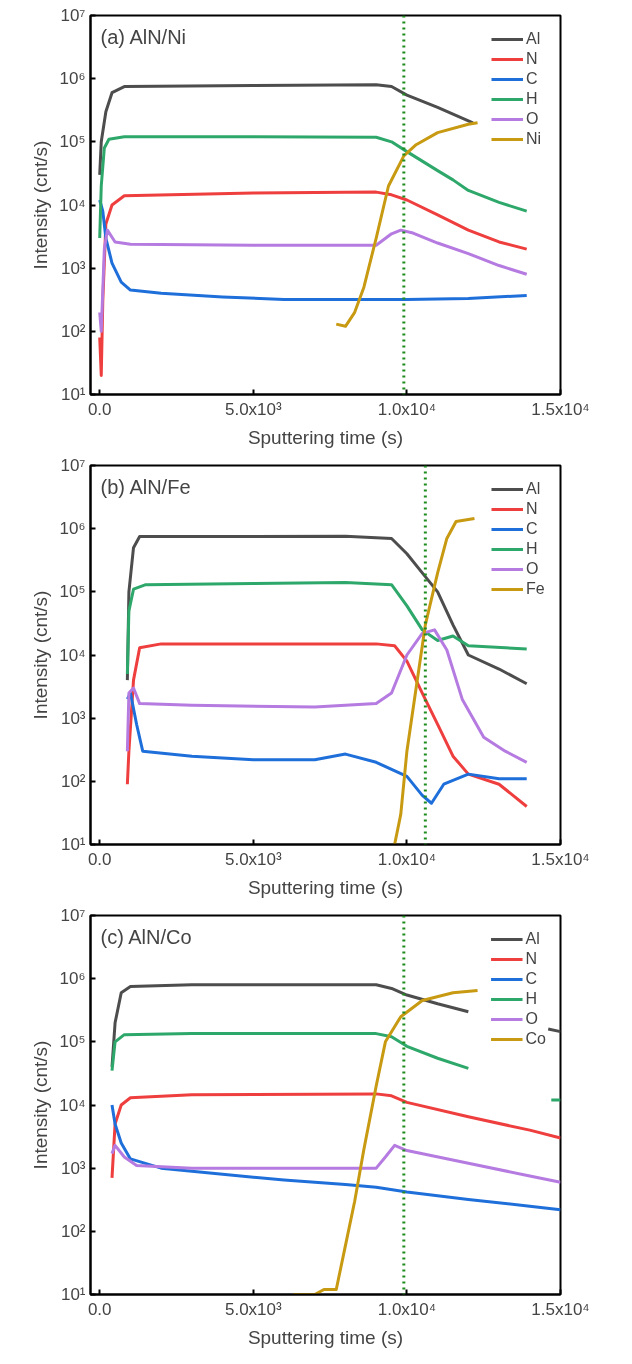 Image resolution: width=632 pixels, height=1364 pixels. I want to click on legend-label: Fe, so click(536, 589).